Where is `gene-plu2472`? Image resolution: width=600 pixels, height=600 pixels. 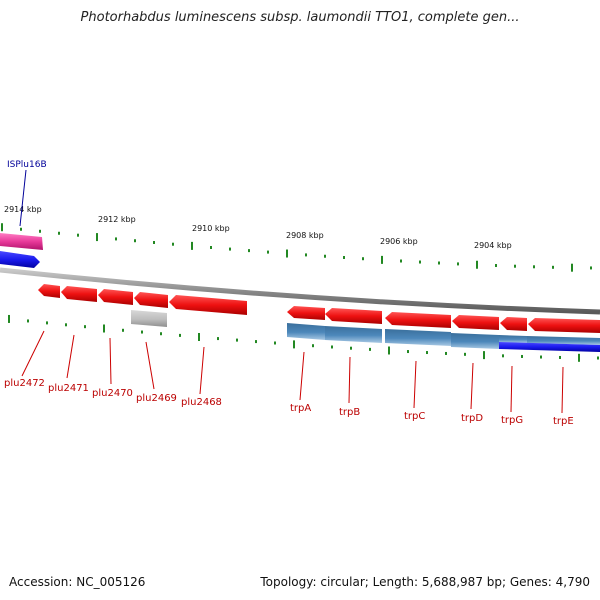 gene-plu2472 is located at coordinates (49, 291).